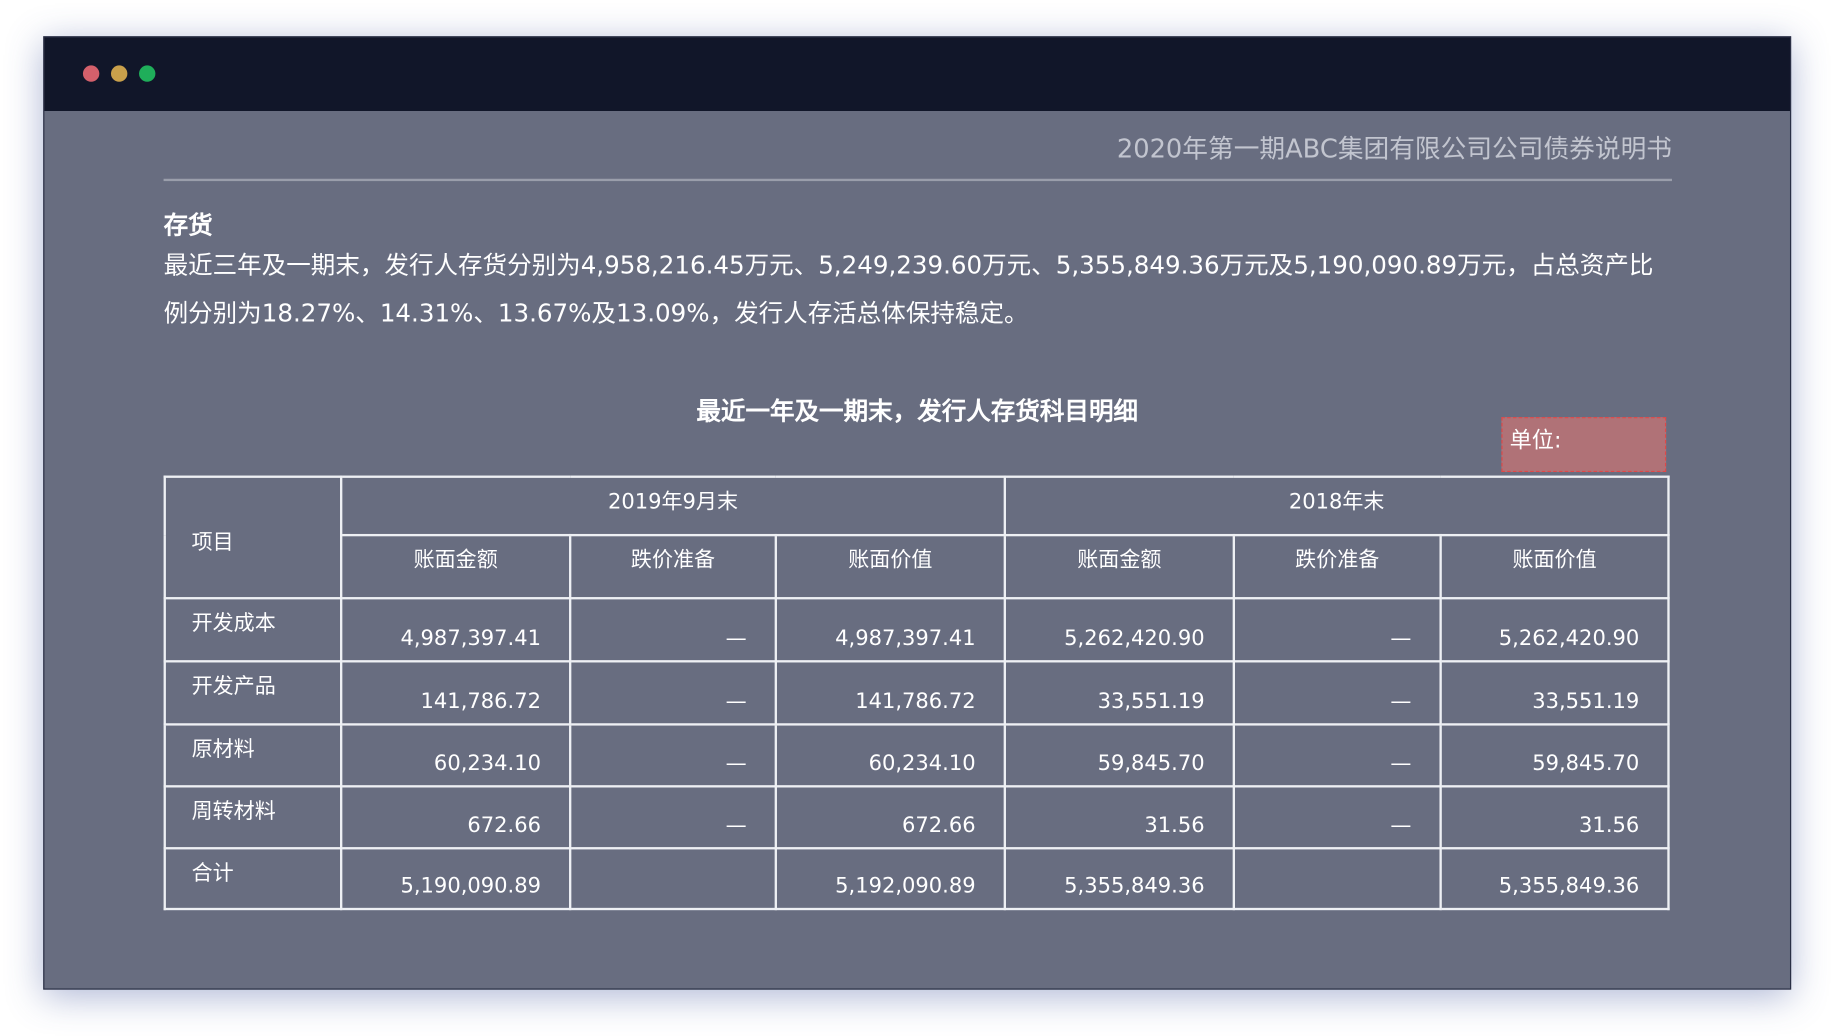 This screenshot has width=1832, height=1036. Describe the element at coordinates (917, 180) in the screenshot. I see `header-divider` at that location.